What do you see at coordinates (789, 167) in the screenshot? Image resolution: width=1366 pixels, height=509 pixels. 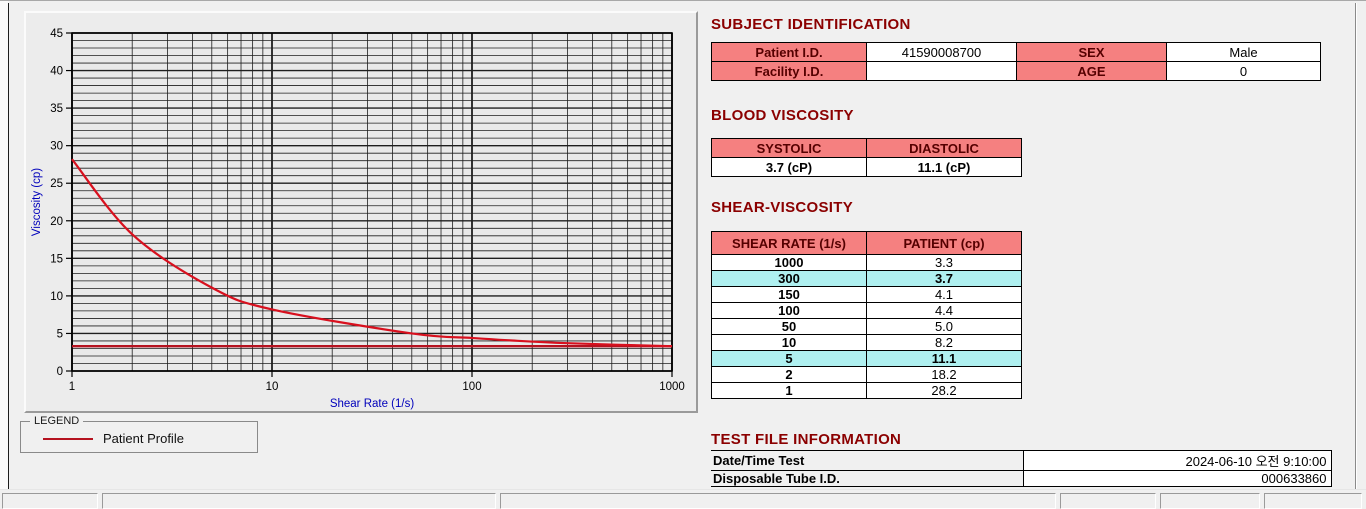 I see `systolic-value-cell: 3.7 (cP)` at bounding box center [789, 167].